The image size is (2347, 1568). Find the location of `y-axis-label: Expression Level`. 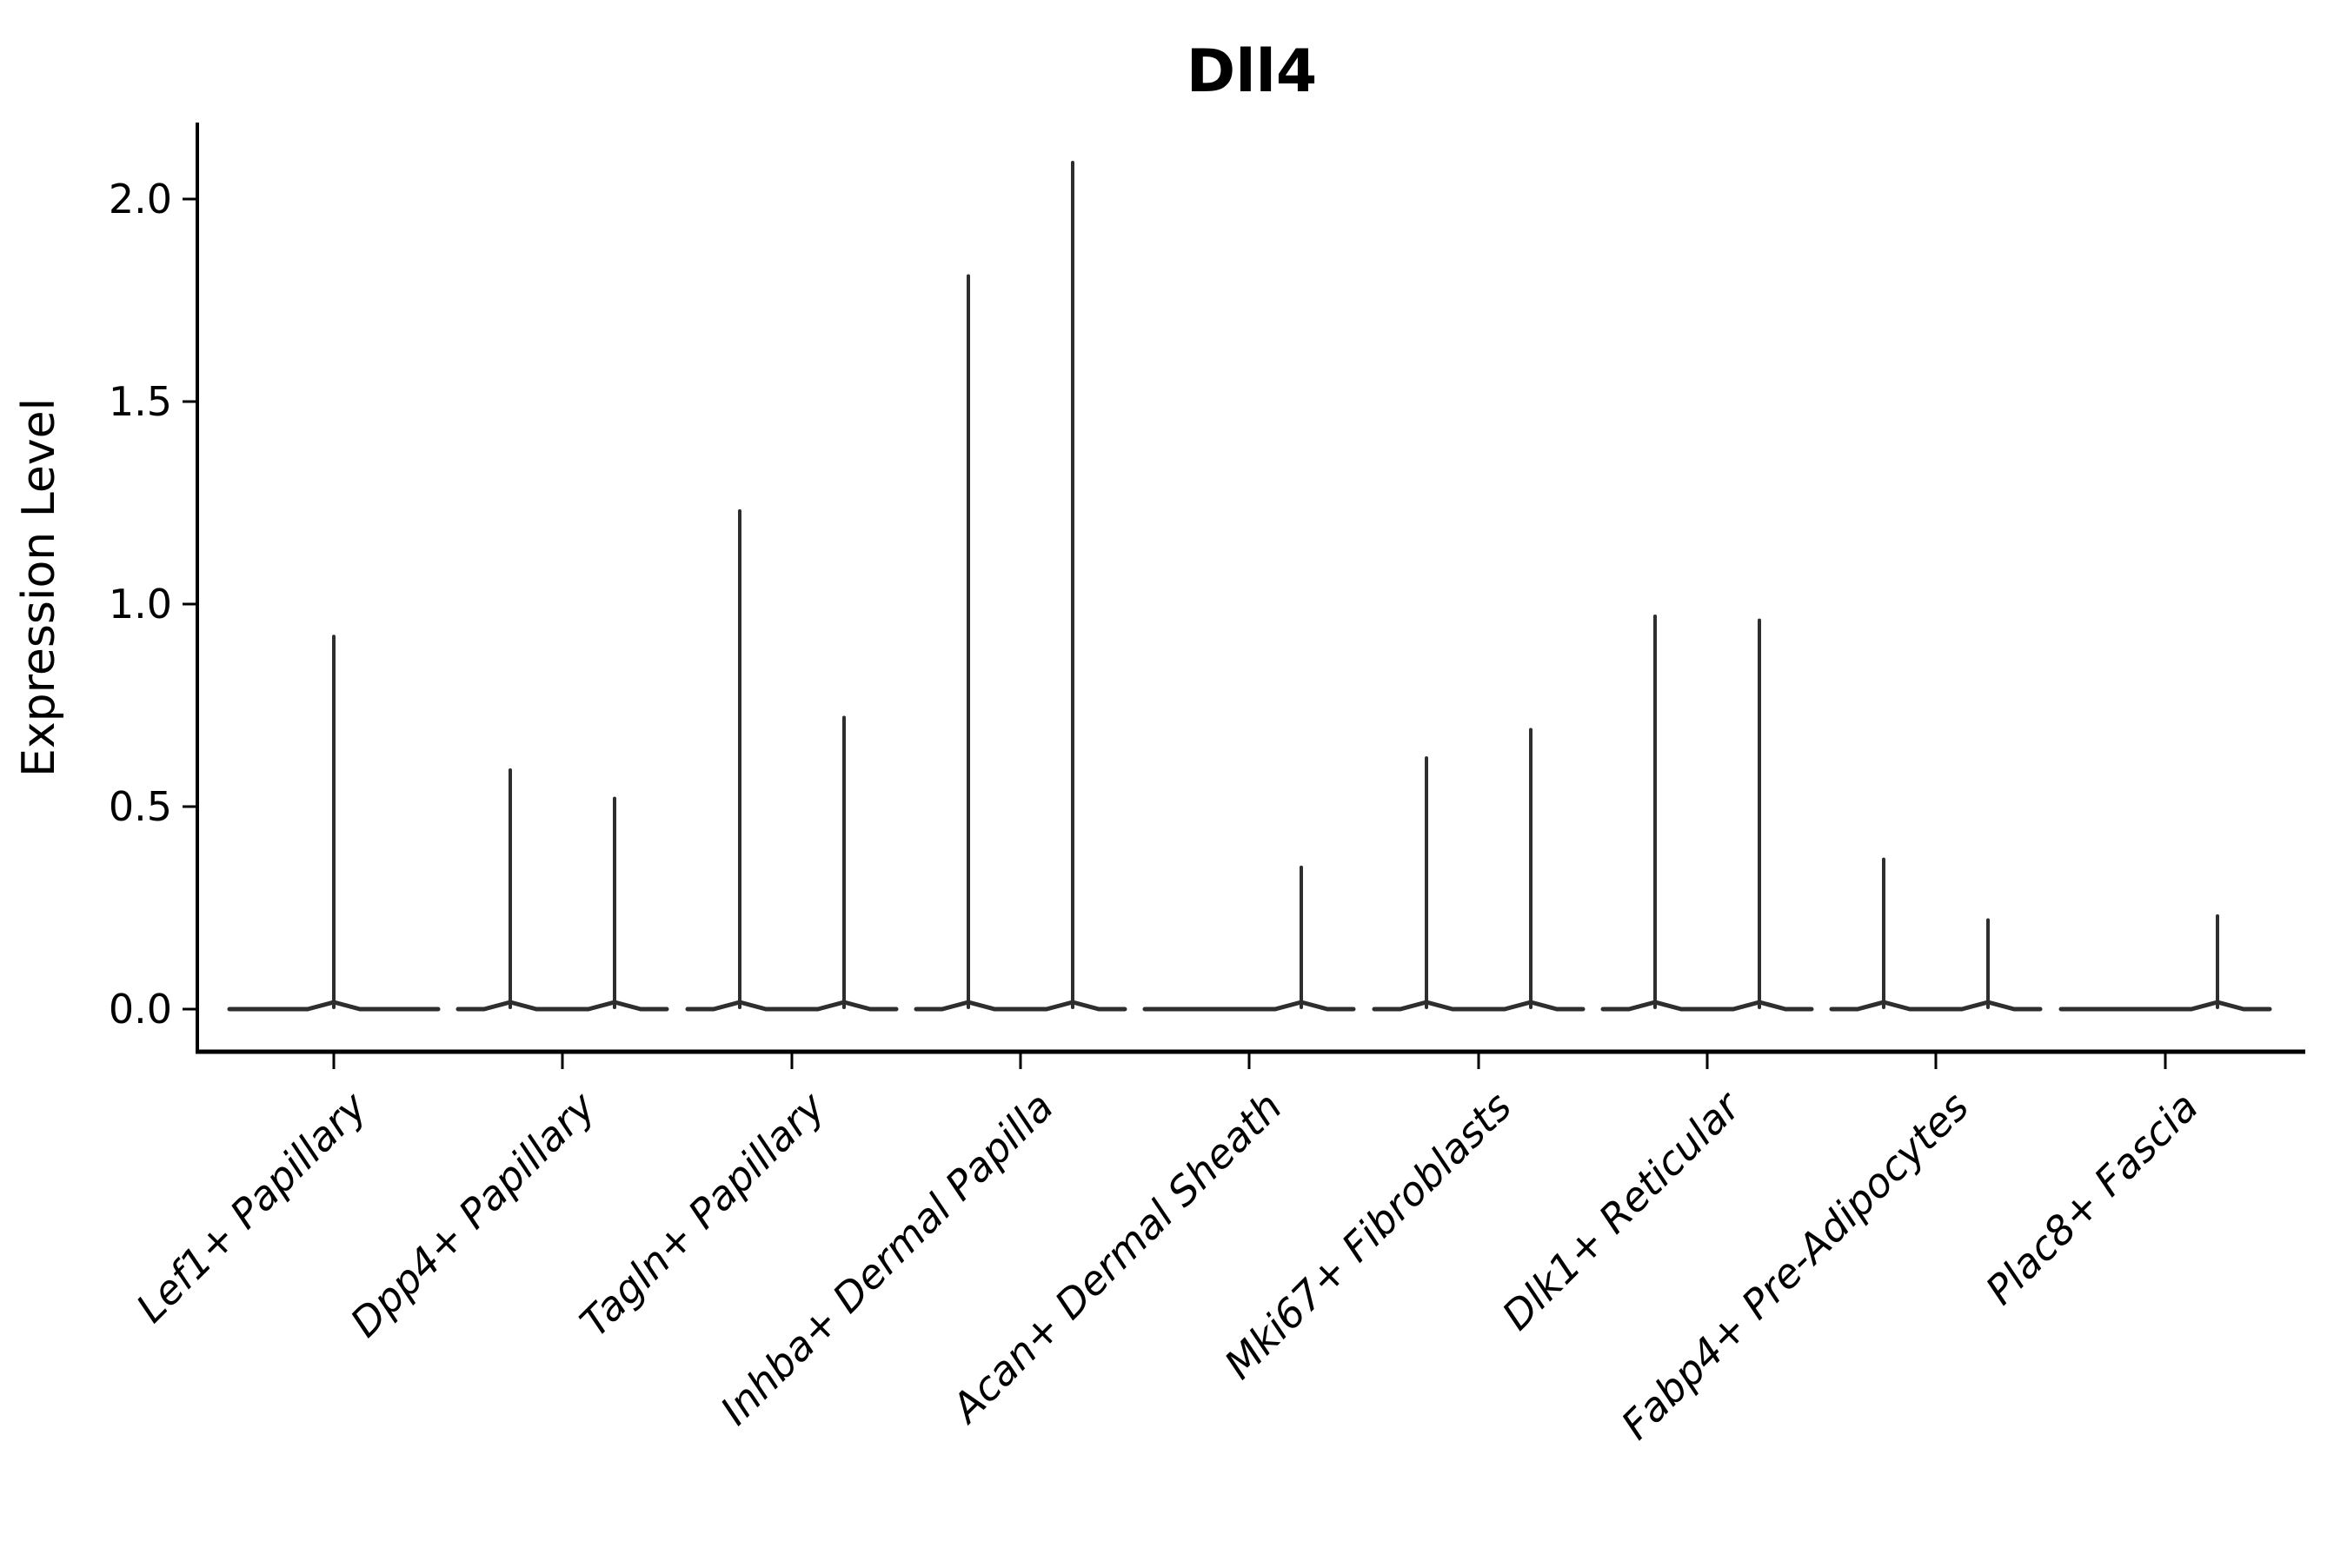

y-axis-label: Expression Level is located at coordinates (39, 587).